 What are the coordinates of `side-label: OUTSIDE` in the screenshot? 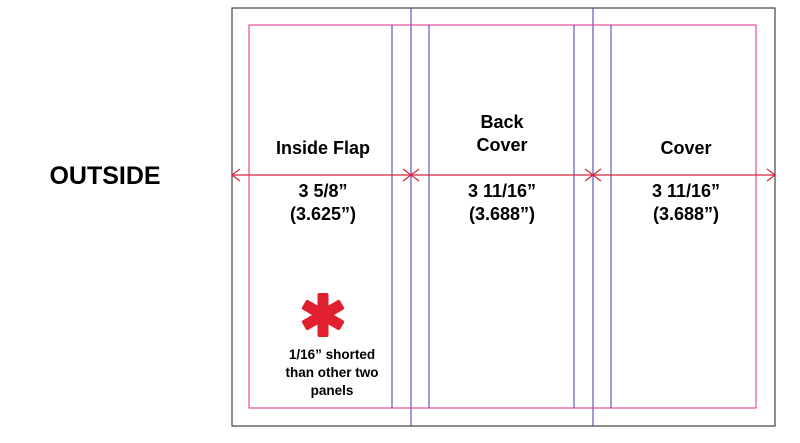 It's located at (104, 176).